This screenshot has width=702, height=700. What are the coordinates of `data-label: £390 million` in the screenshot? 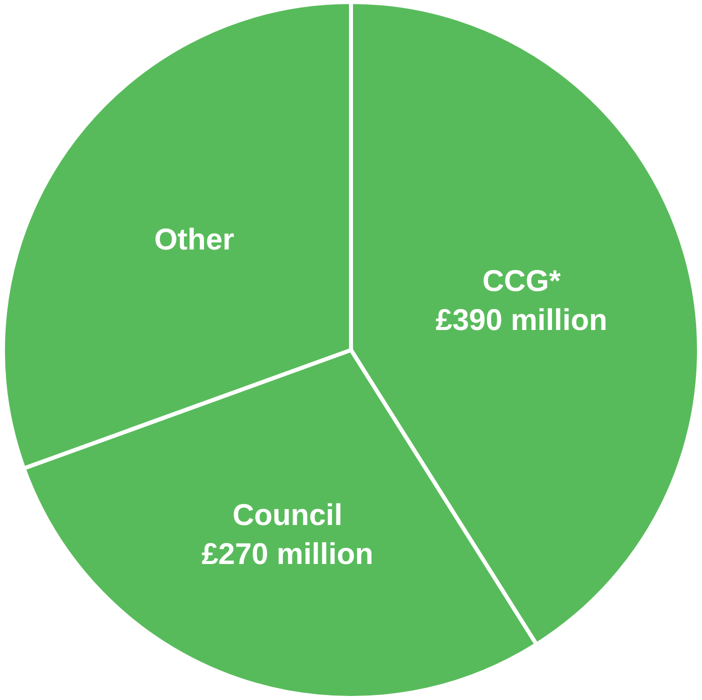 It's located at (522, 320).